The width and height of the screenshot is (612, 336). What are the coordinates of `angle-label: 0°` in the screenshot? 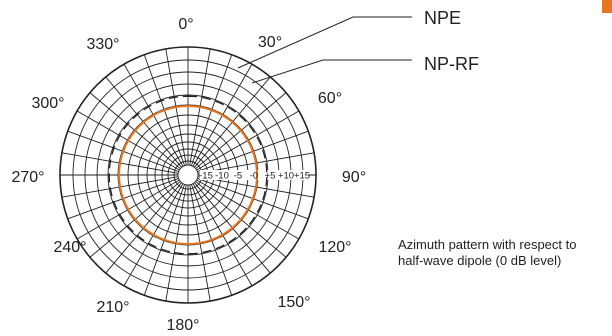 It's located at (185, 24).